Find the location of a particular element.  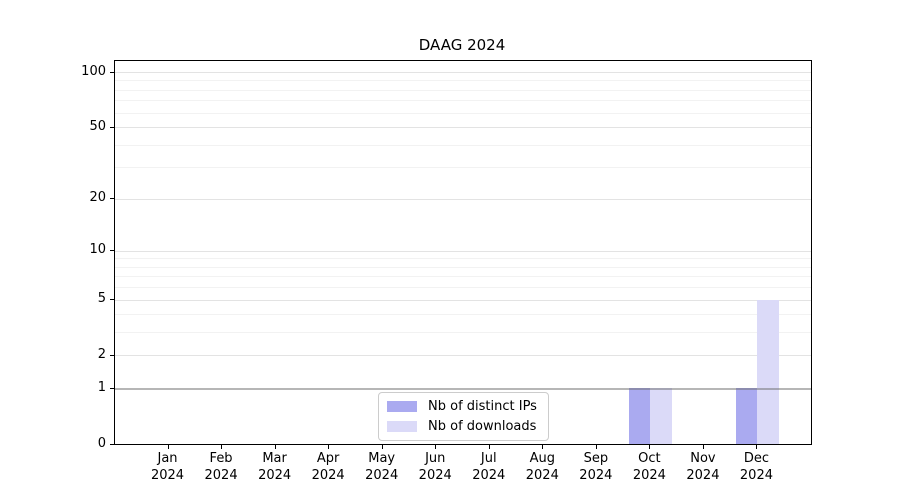

chart-title: DAAG 2024 is located at coordinates (462, 45).